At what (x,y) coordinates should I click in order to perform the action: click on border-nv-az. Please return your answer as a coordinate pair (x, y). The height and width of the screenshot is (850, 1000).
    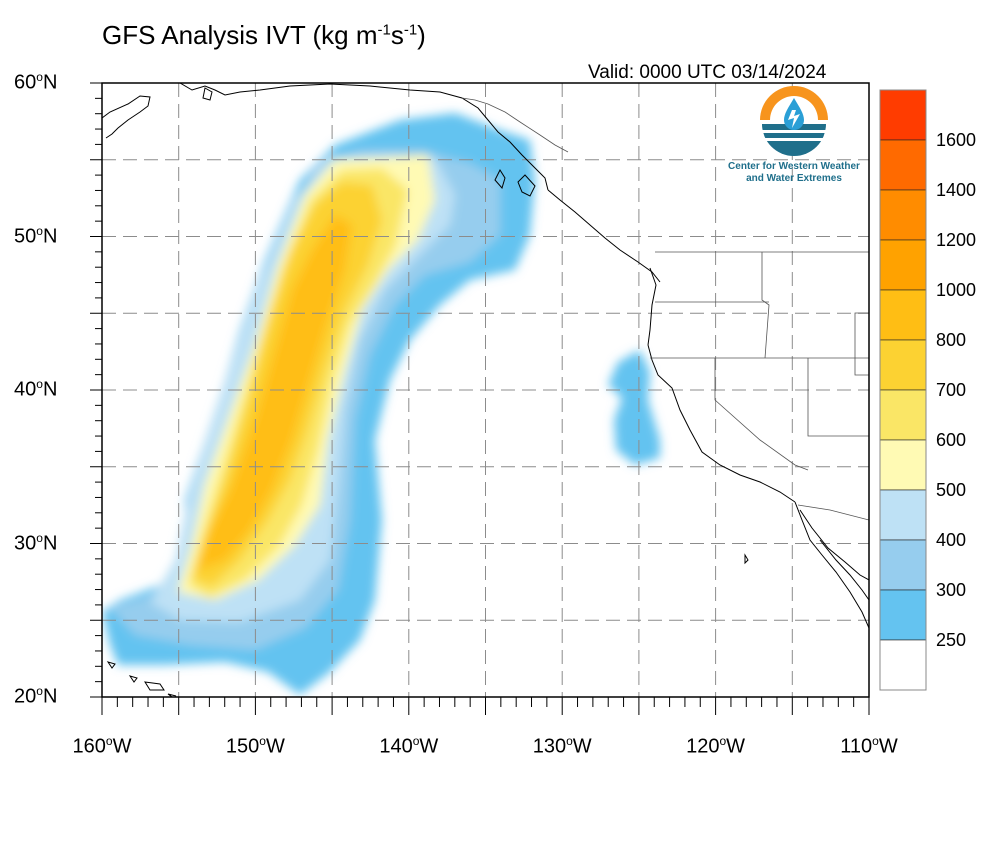
    Looking at the image, I should click on (838, 397).